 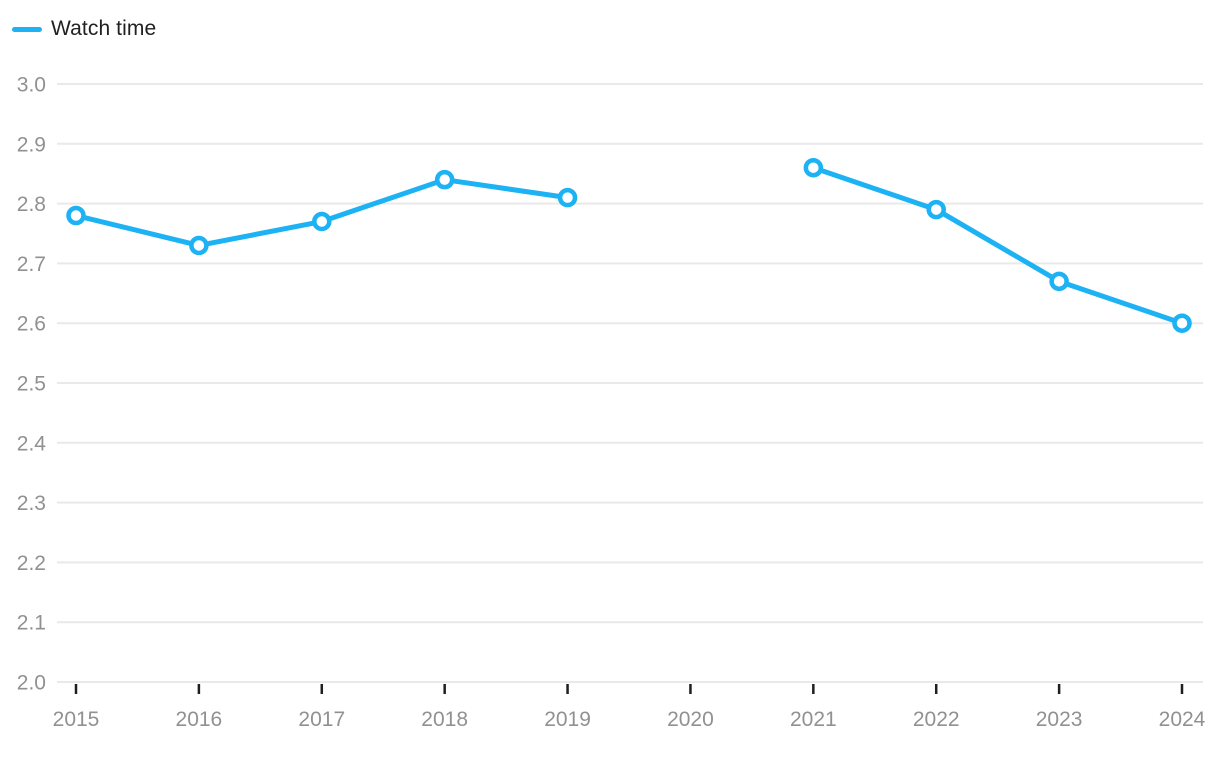 What do you see at coordinates (27, 29) in the screenshot?
I see `legend-line-swatch` at bounding box center [27, 29].